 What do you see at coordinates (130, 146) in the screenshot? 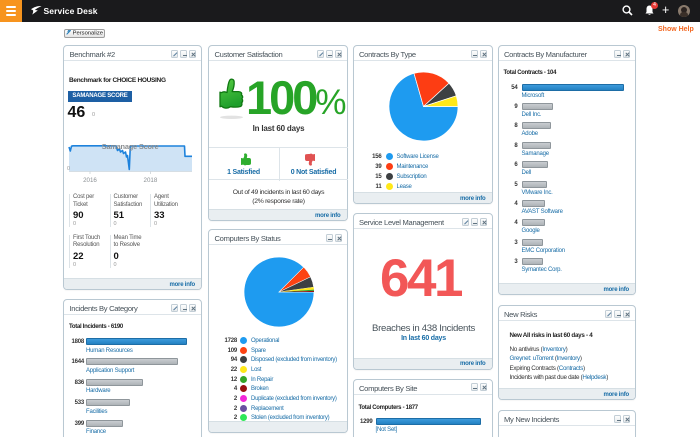
I see `svg-text: Samanage Score` at bounding box center [130, 146].